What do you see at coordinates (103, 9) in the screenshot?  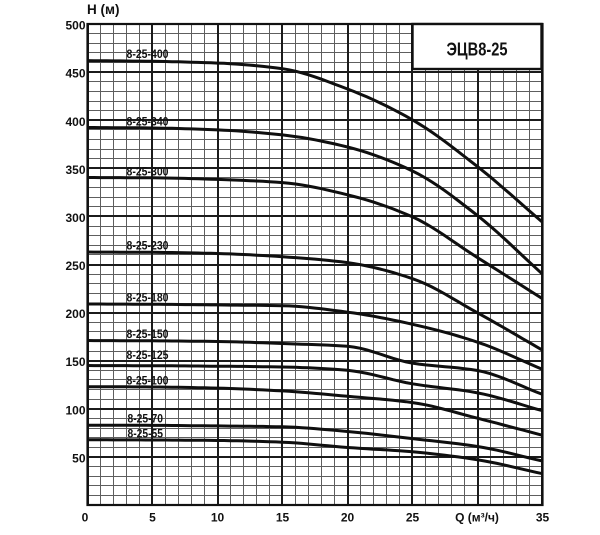 I see `svg-text: Н (м)` at bounding box center [103, 9].